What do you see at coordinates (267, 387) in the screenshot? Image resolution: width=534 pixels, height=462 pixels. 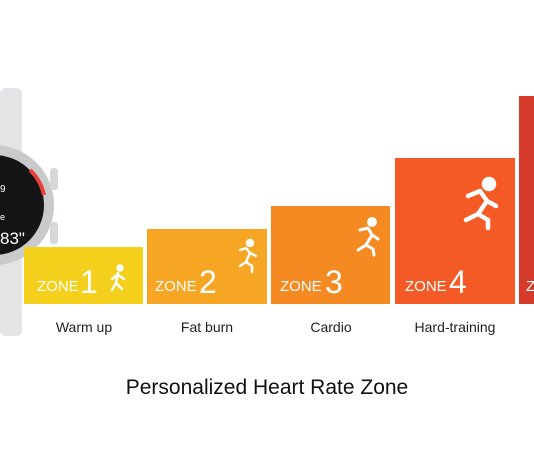 I see `title: Personalized Heart Rate Zone` at bounding box center [267, 387].